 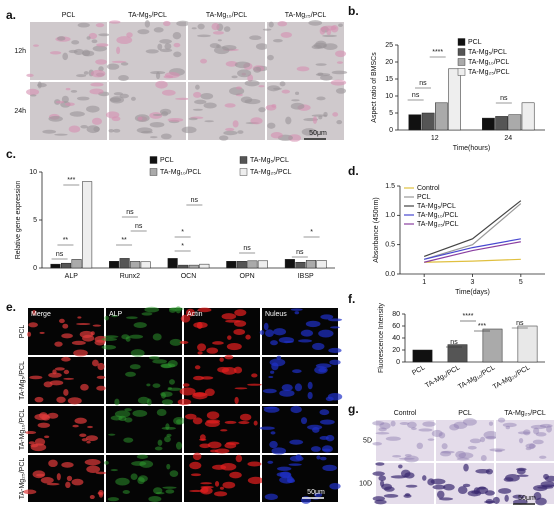 I want to click on y-axis-label: Absorbance (450nm), so click(x=376, y=229).